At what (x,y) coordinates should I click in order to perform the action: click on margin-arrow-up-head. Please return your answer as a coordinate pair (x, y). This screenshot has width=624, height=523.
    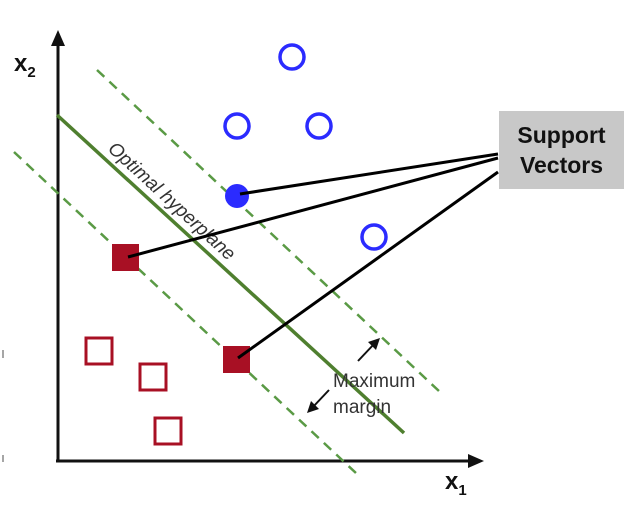
    Looking at the image, I should click on (374, 344).